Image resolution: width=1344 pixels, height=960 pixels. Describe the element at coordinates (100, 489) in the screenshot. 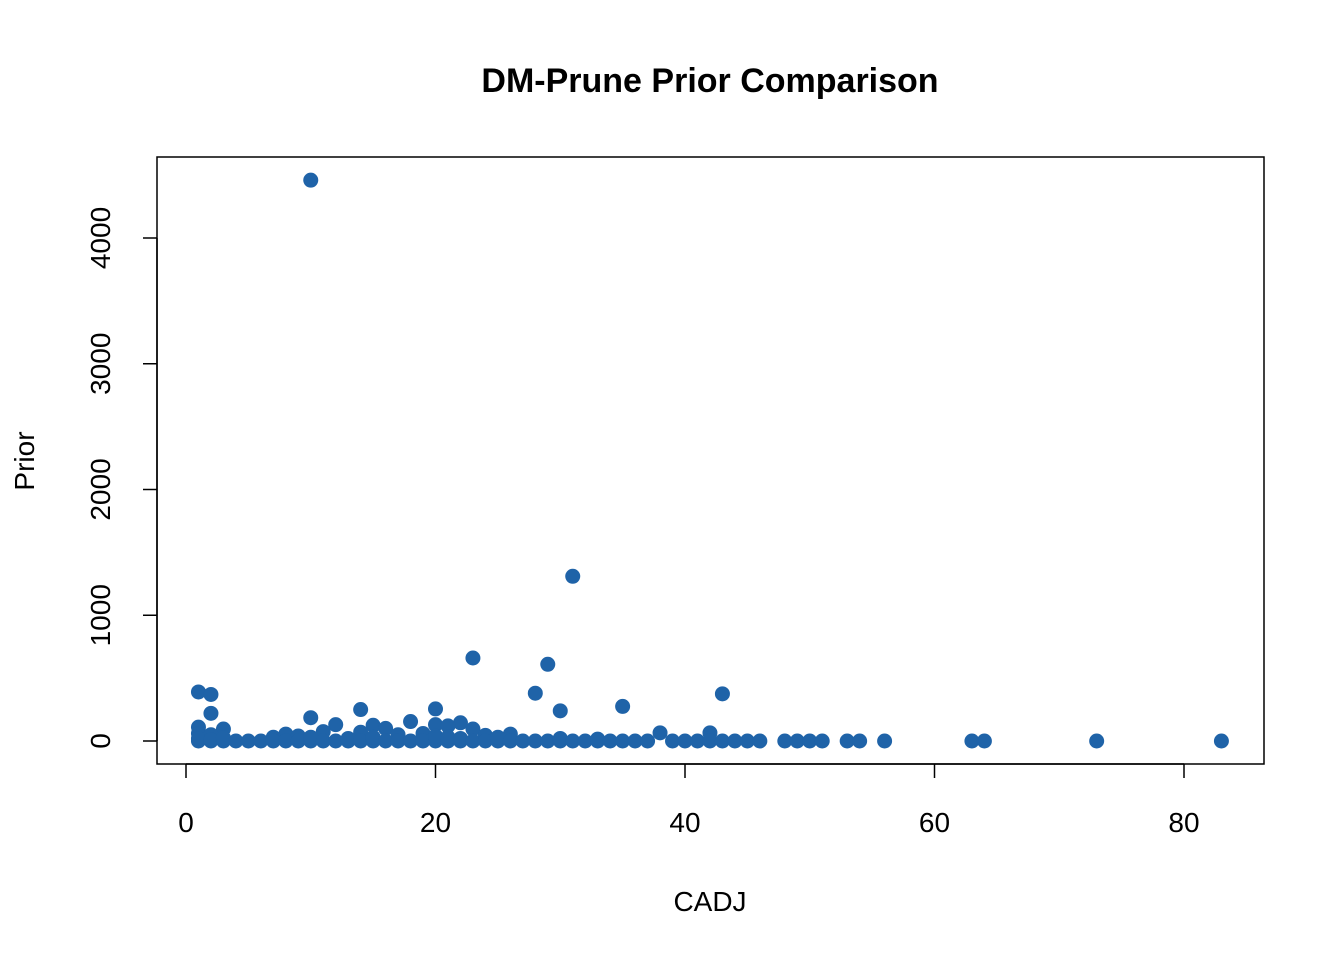

I see `y-tick-label: 2000` at that location.